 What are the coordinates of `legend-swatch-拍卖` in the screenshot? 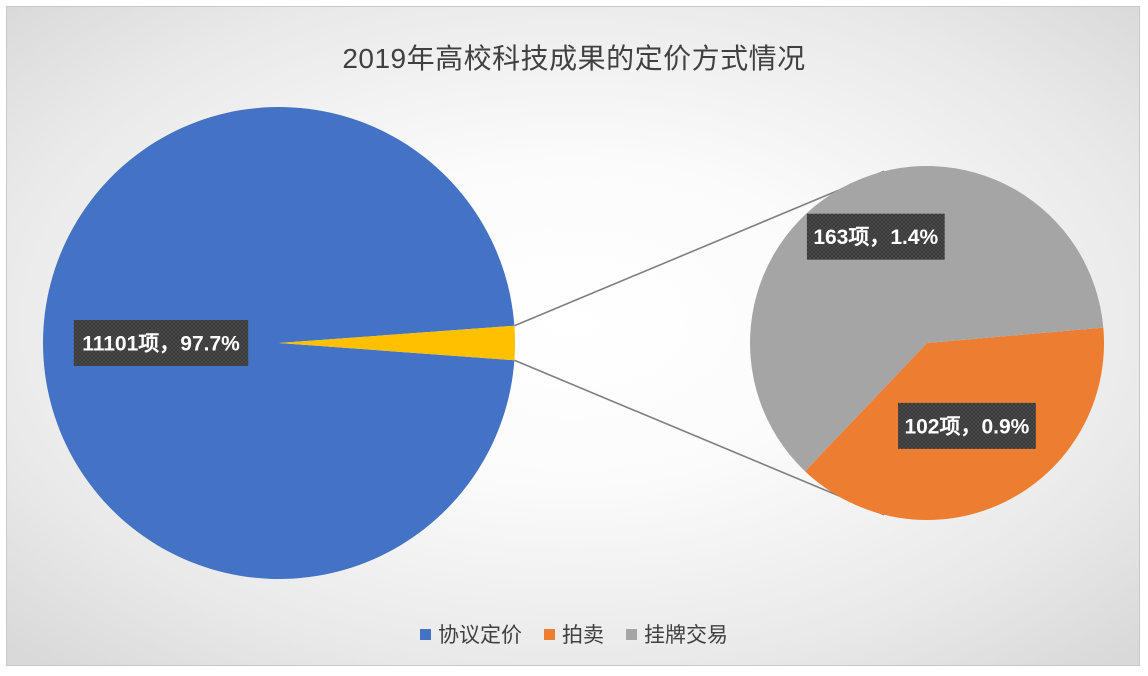 It's located at (549, 634).